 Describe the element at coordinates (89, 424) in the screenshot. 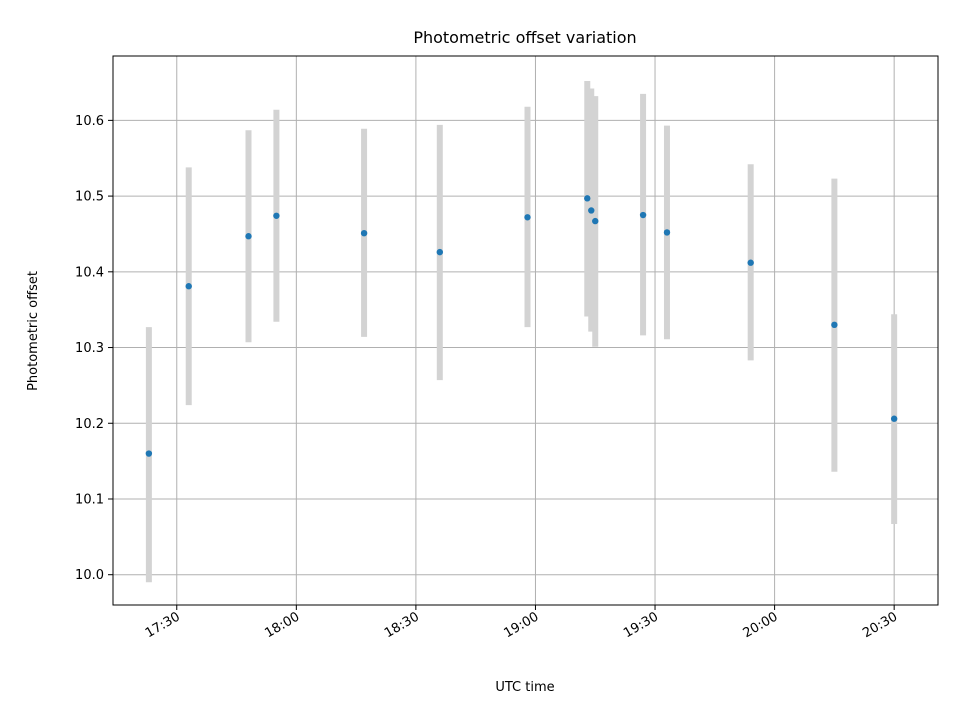

I see `y-tick-label: 10.2` at that location.